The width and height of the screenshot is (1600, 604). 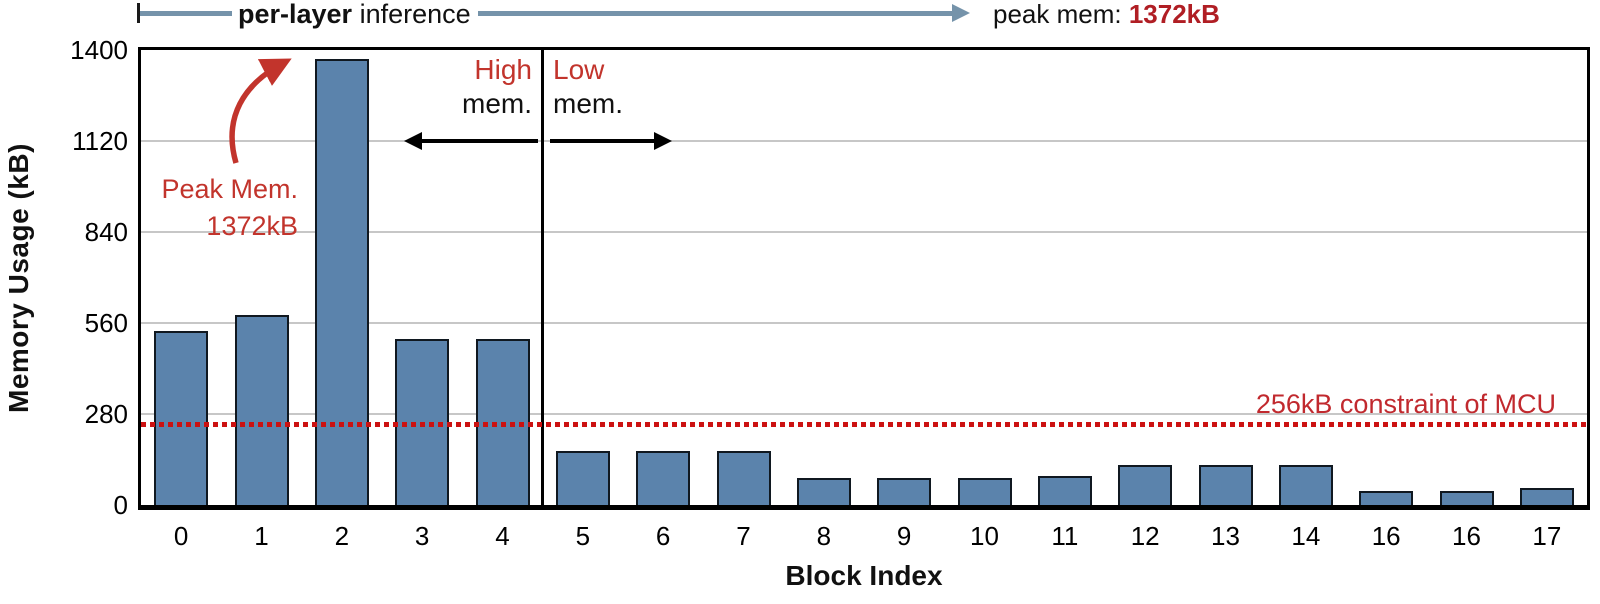 What do you see at coordinates (106, 414) in the screenshot?
I see `y-tick-label-280: 280` at bounding box center [106, 414].